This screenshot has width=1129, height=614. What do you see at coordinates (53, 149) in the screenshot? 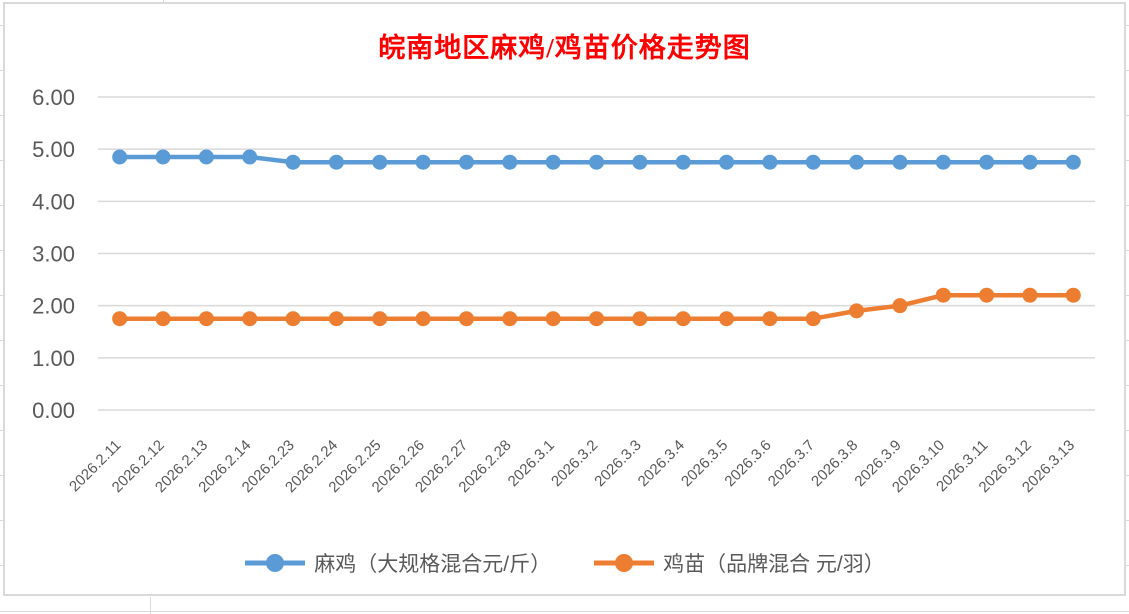
I see `y-tick-label: 5.00` at bounding box center [53, 149].